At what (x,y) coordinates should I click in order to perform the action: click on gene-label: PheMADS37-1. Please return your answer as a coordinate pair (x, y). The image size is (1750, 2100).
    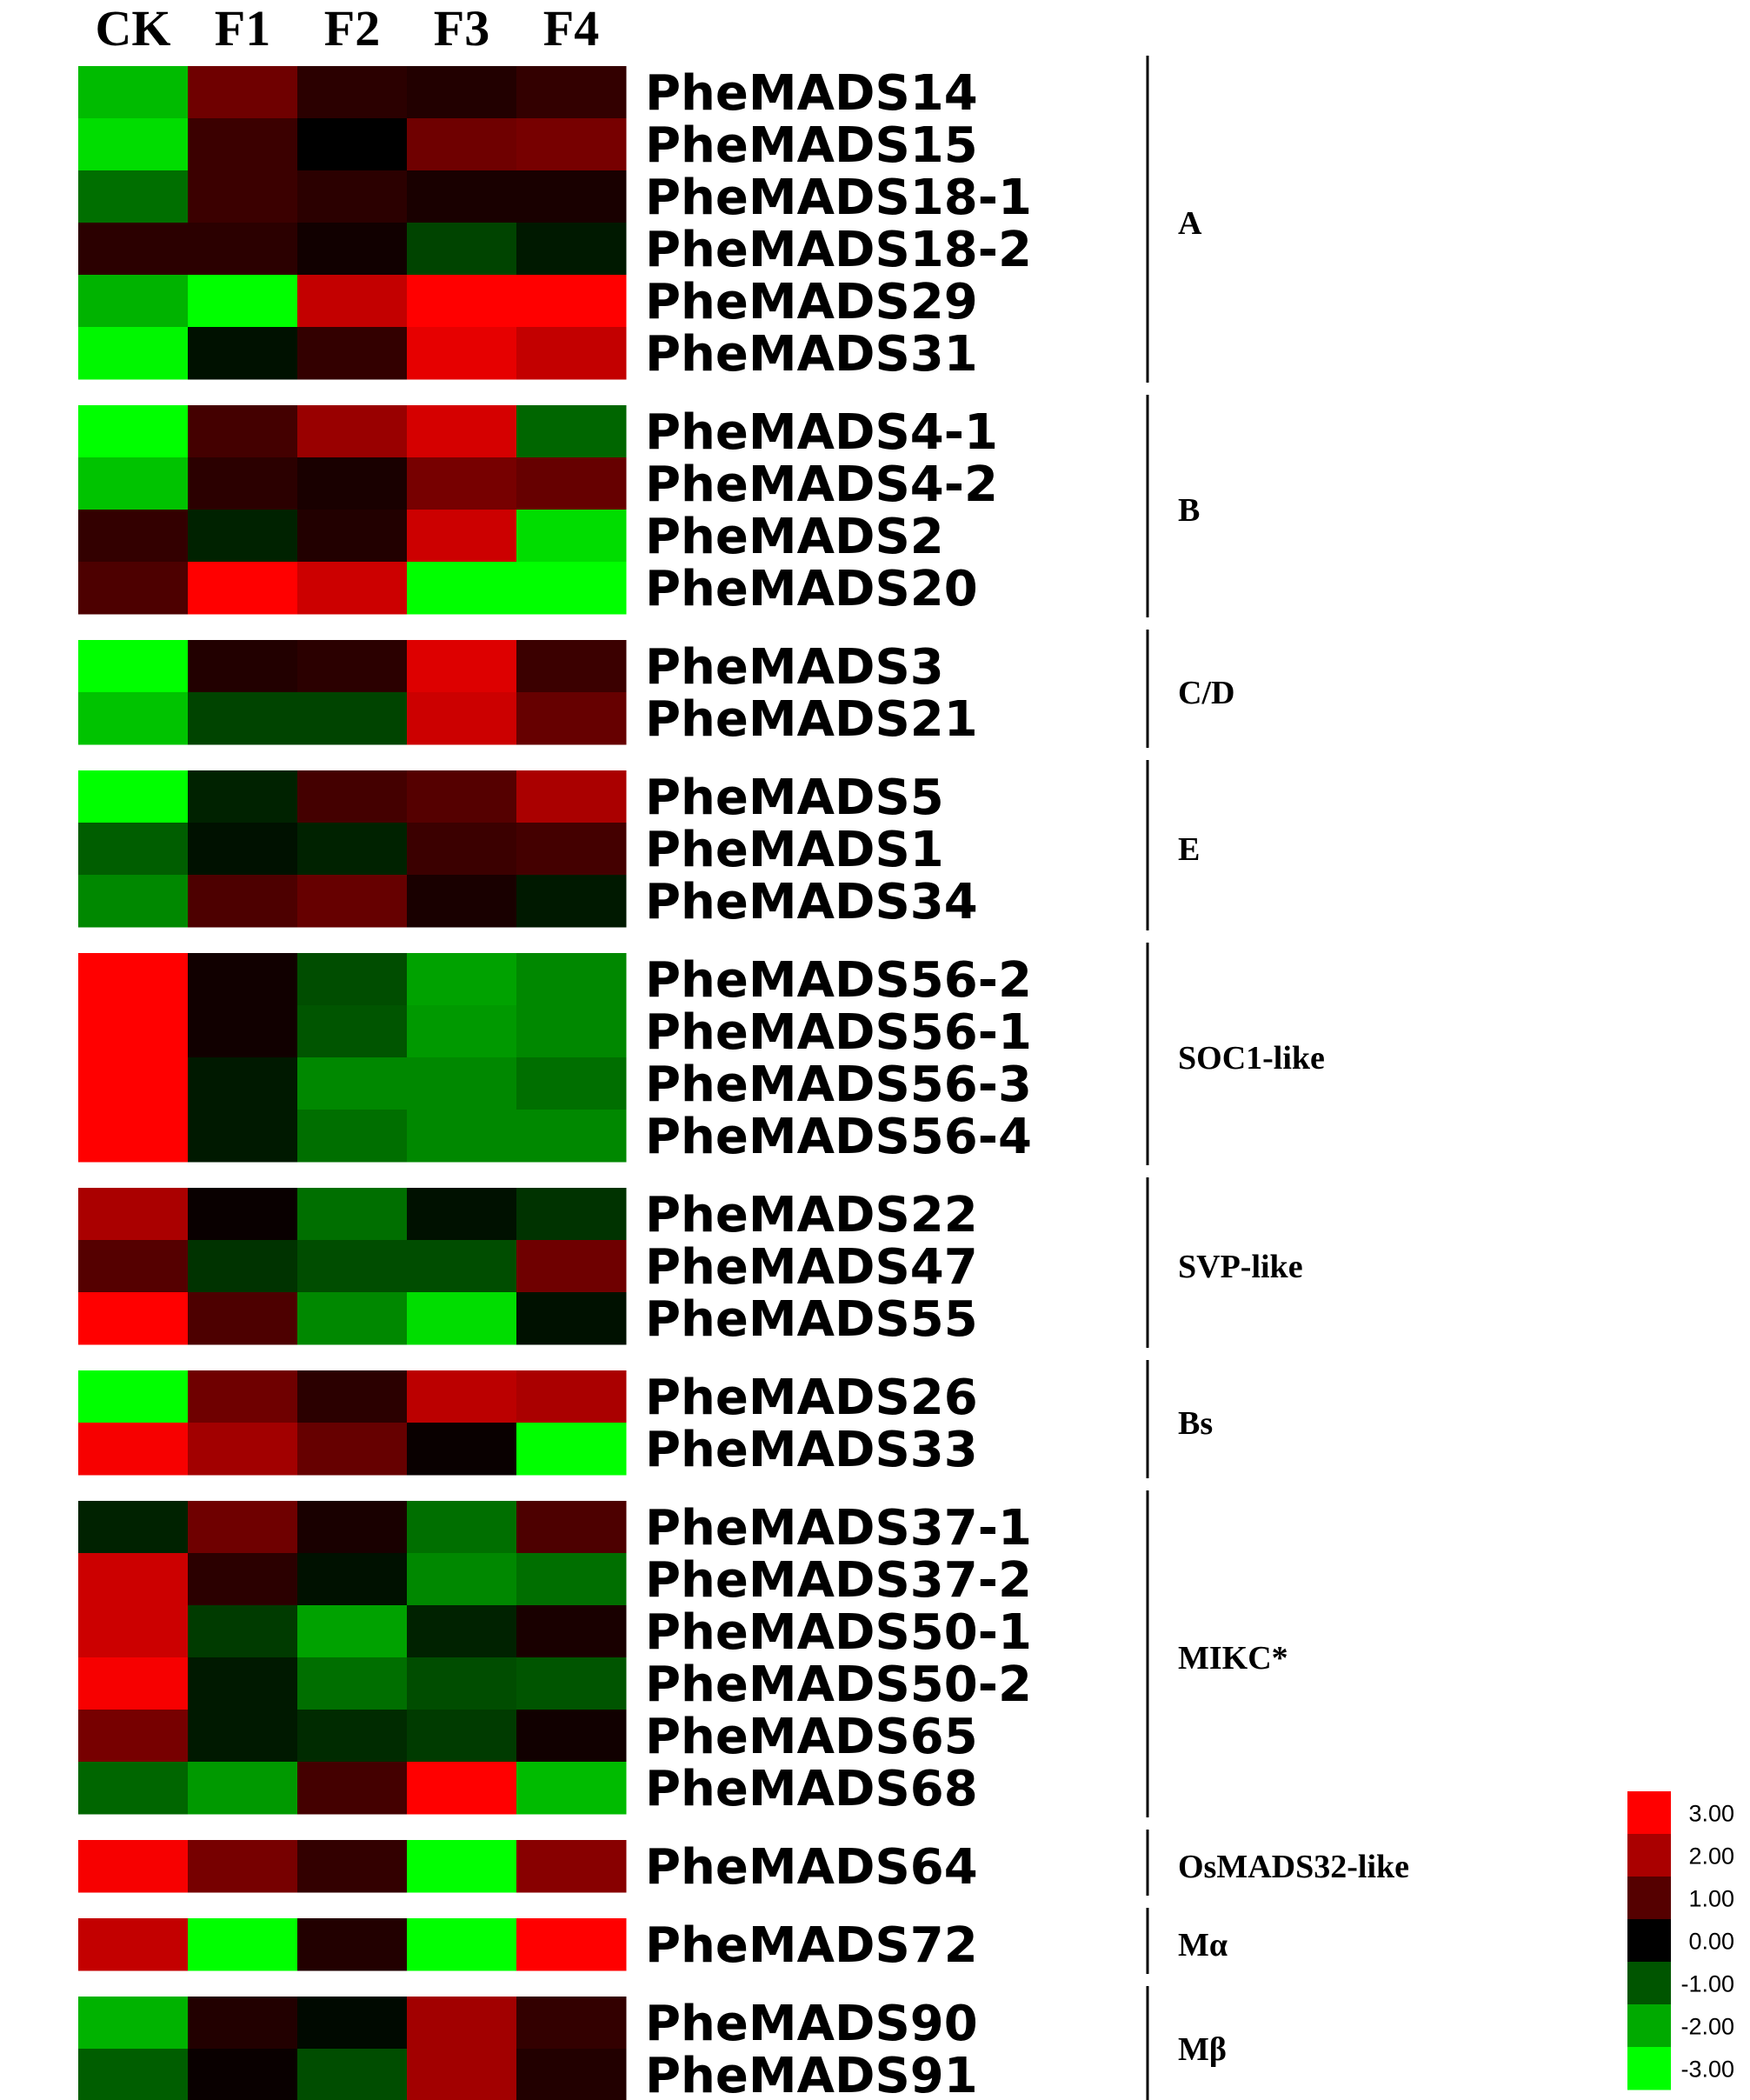
    Looking at the image, I should click on (838, 1528).